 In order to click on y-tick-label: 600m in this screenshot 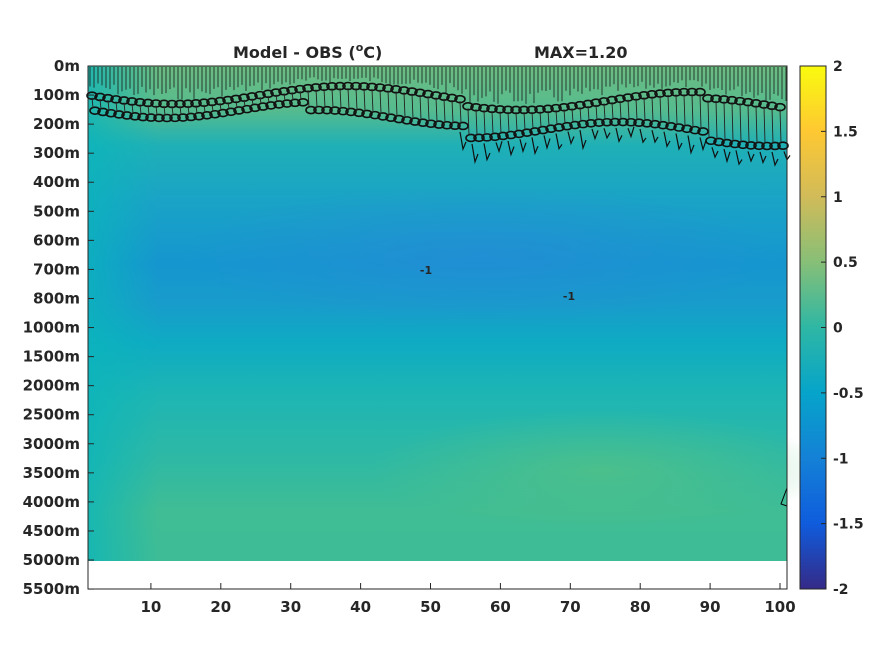, I will do `click(56, 240)`.